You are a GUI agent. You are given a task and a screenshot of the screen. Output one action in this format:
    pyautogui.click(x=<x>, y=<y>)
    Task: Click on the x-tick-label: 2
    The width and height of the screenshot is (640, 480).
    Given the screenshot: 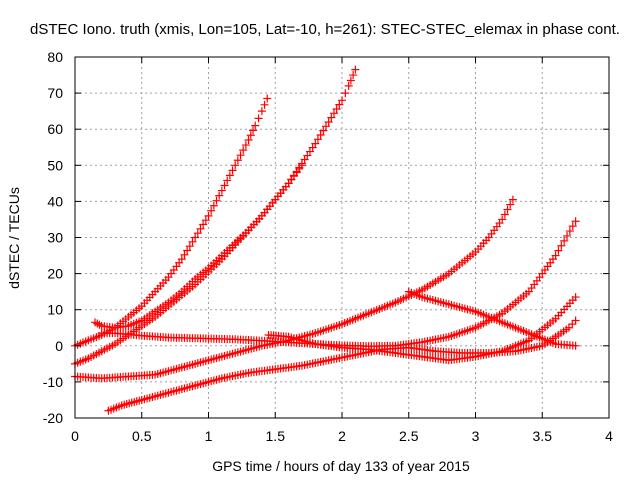 What is the action you would take?
    pyautogui.click(x=342, y=436)
    